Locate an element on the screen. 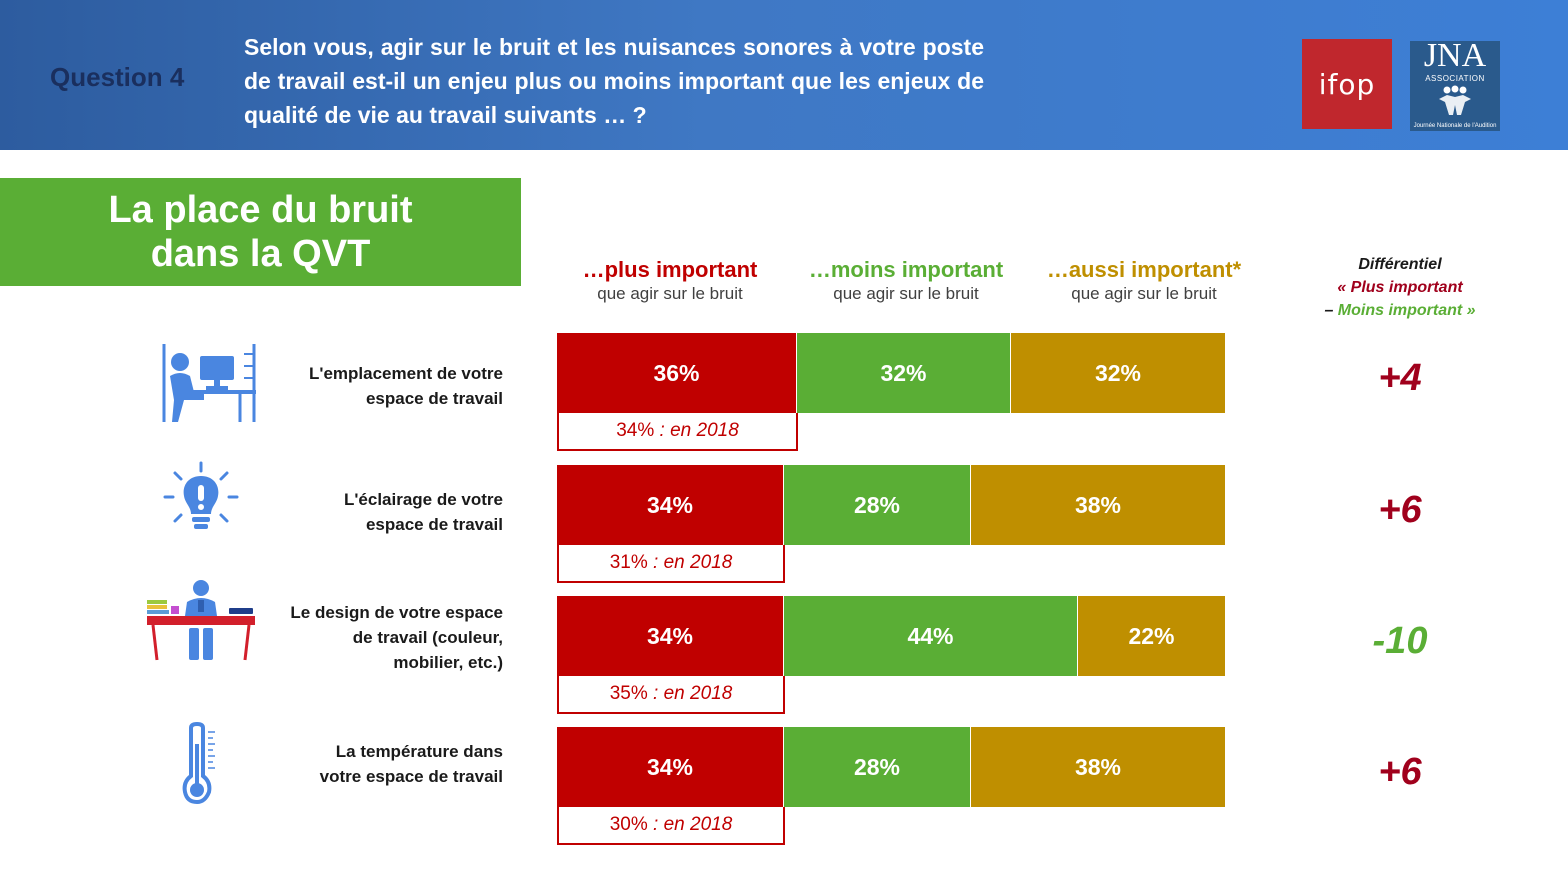 The height and width of the screenshot is (881, 1568). question-label: Question 4 is located at coordinates (117, 77).